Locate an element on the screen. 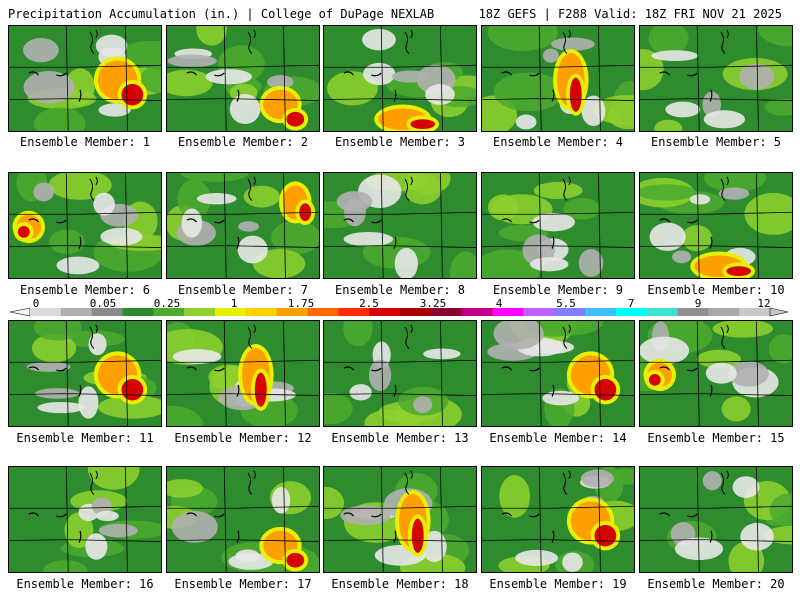  ensemble-member-label: Ensemble Member: 16 is located at coordinates (85, 584).